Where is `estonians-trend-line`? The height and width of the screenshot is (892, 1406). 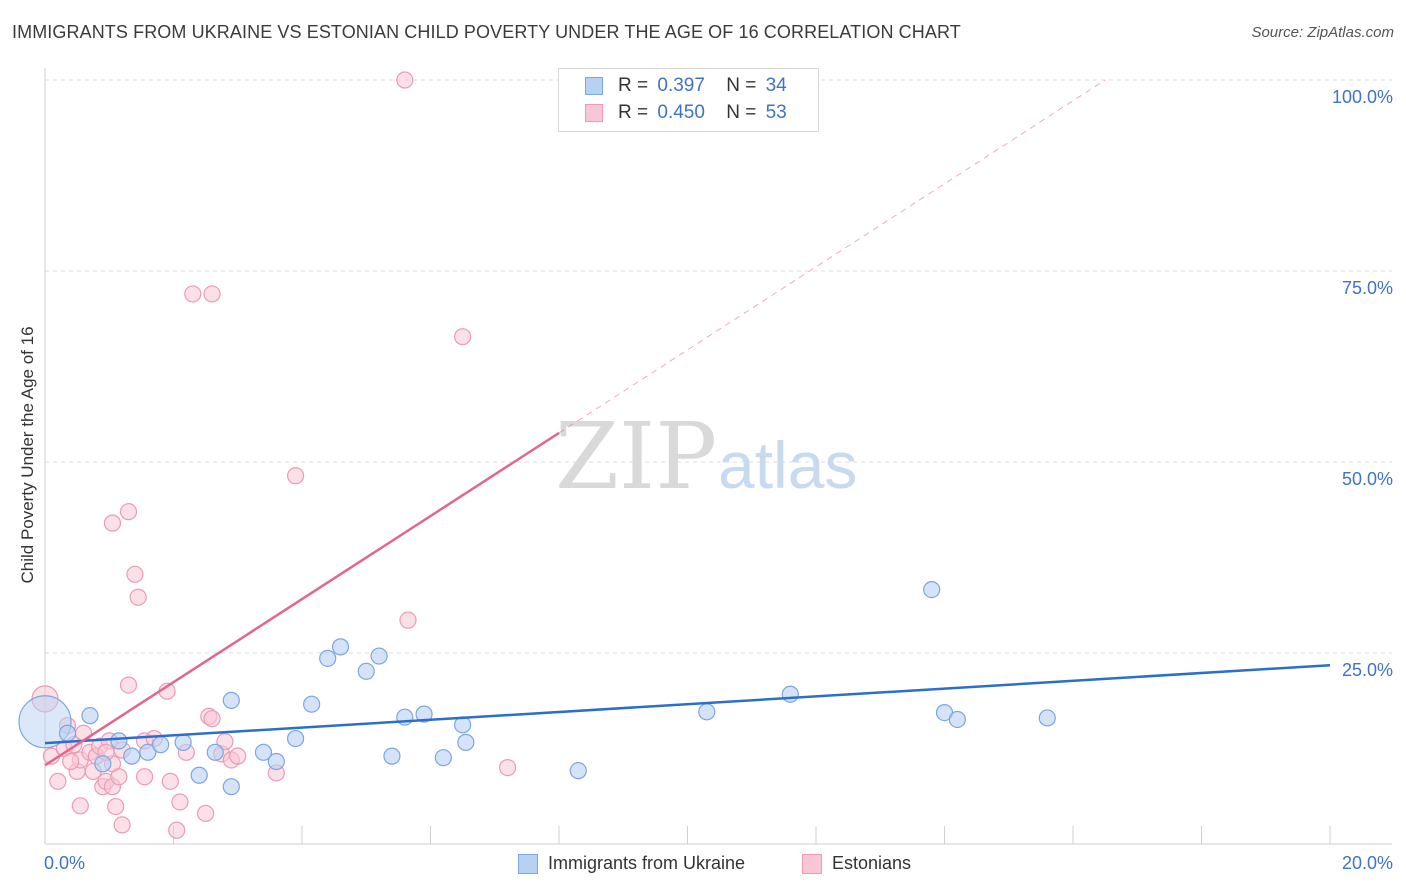 estonians-trend-line is located at coordinates (302, 599).